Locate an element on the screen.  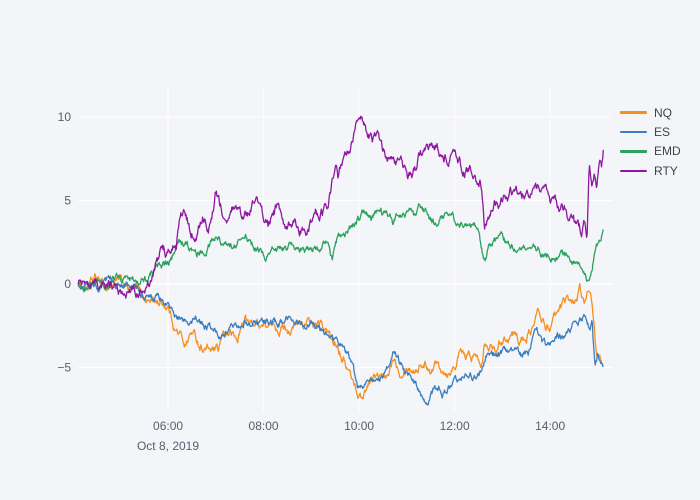
legend-item-ES: ES is located at coordinates (650, 131).